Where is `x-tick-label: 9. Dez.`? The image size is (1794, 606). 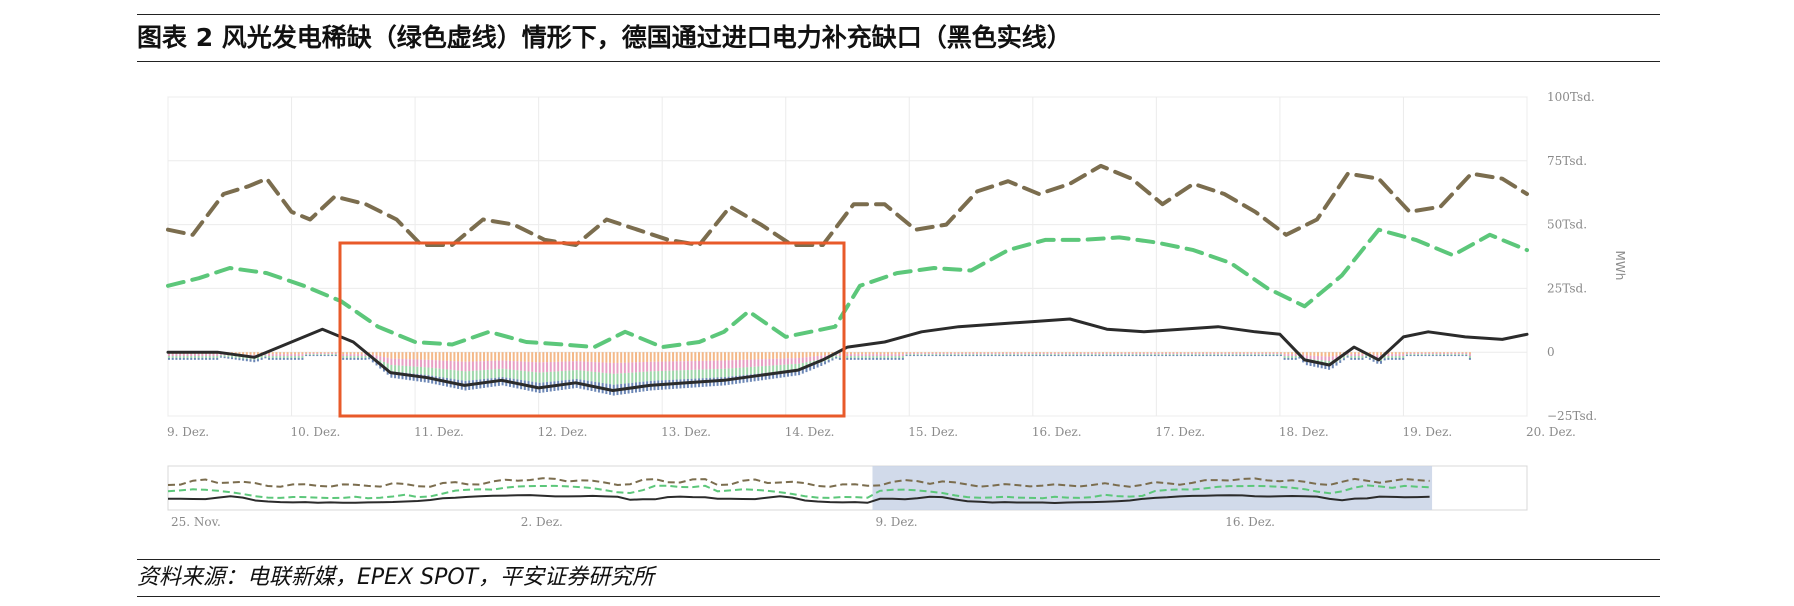
x-tick-label: 9. Dez. is located at coordinates (188, 432).